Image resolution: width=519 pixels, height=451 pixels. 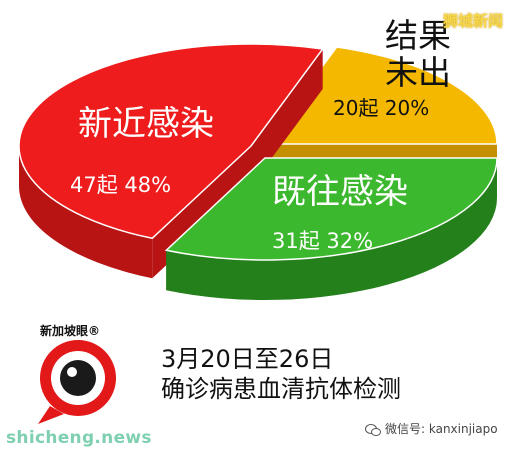 I want to click on wechat-watermark: 微信号: kanxinjiapo, so click(x=431, y=428).